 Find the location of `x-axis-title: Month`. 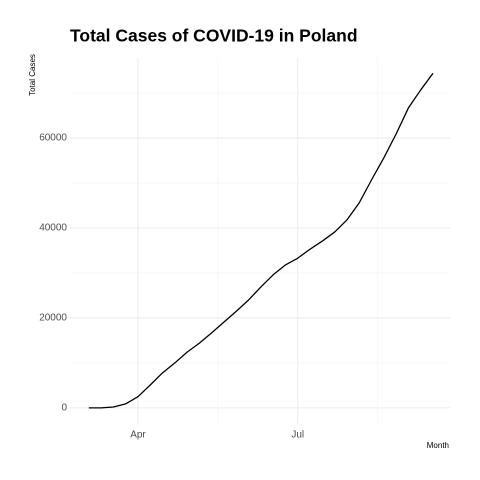

x-axis-title: Month is located at coordinates (438, 445).